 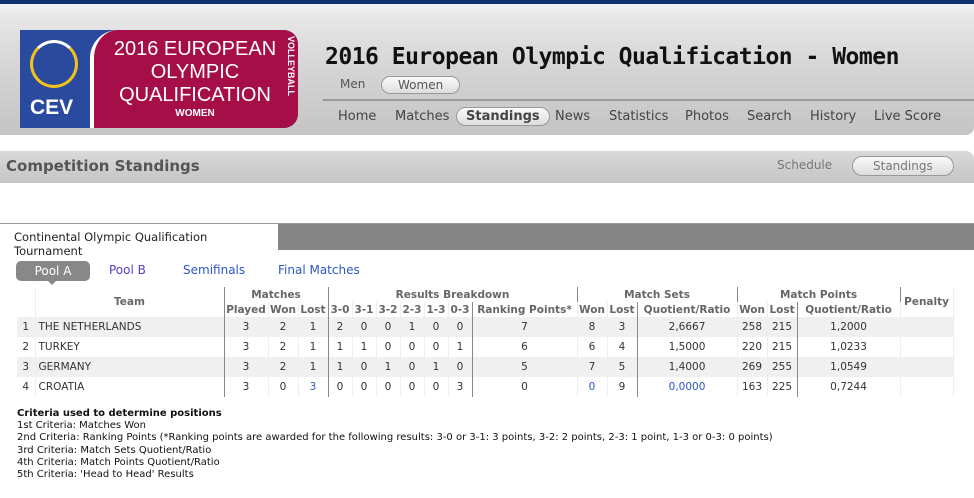 What do you see at coordinates (687, 387) in the screenshot?
I see `value-cell: 0,0000` at bounding box center [687, 387].